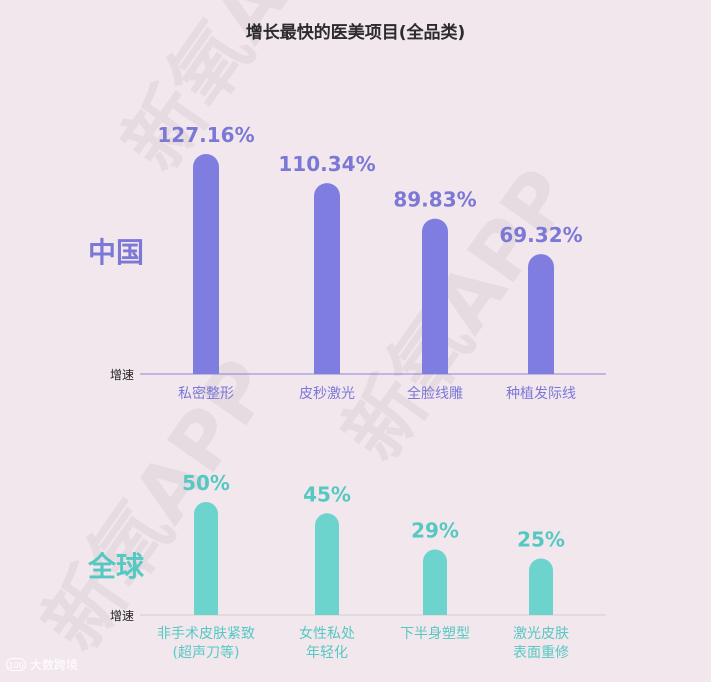 Image resolution: width=711 pixels, height=682 pixels. What do you see at coordinates (541, 540) in the screenshot?
I see `value-label: 25%` at bounding box center [541, 540].